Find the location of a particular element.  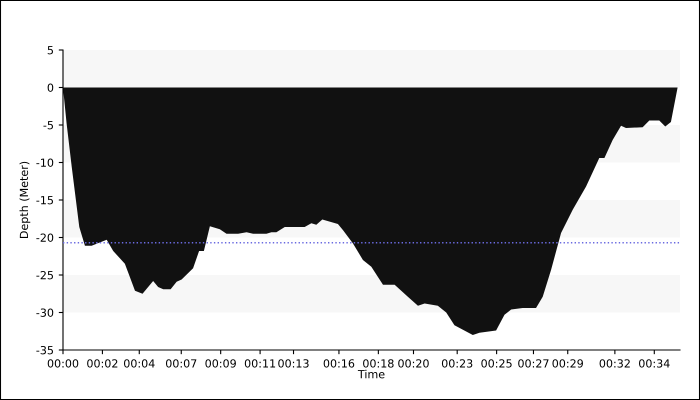

x-tick-label: 00:23 is located at coordinates (457, 363).